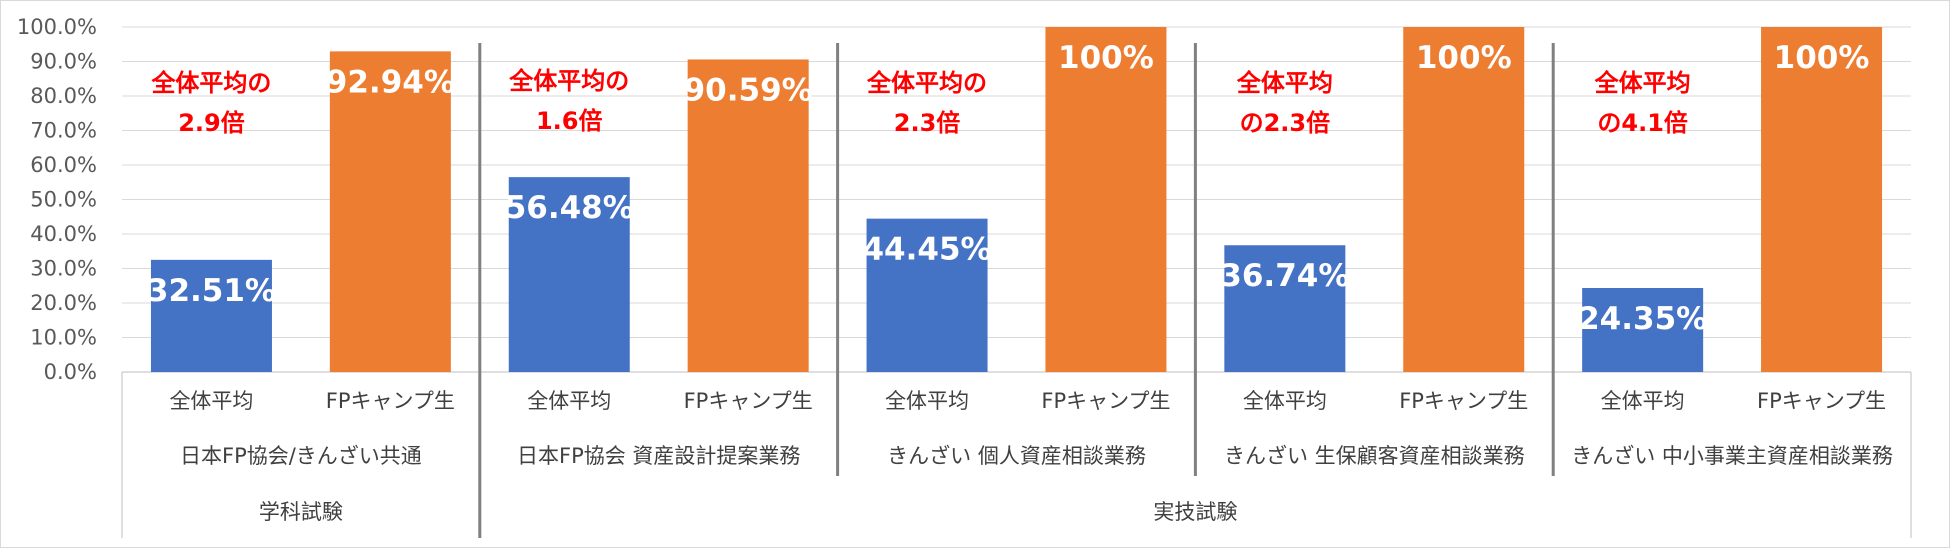 The width and height of the screenshot is (1950, 549). What do you see at coordinates (748, 90) in the screenshot?
I see `data-label: 90.59%` at bounding box center [748, 90].